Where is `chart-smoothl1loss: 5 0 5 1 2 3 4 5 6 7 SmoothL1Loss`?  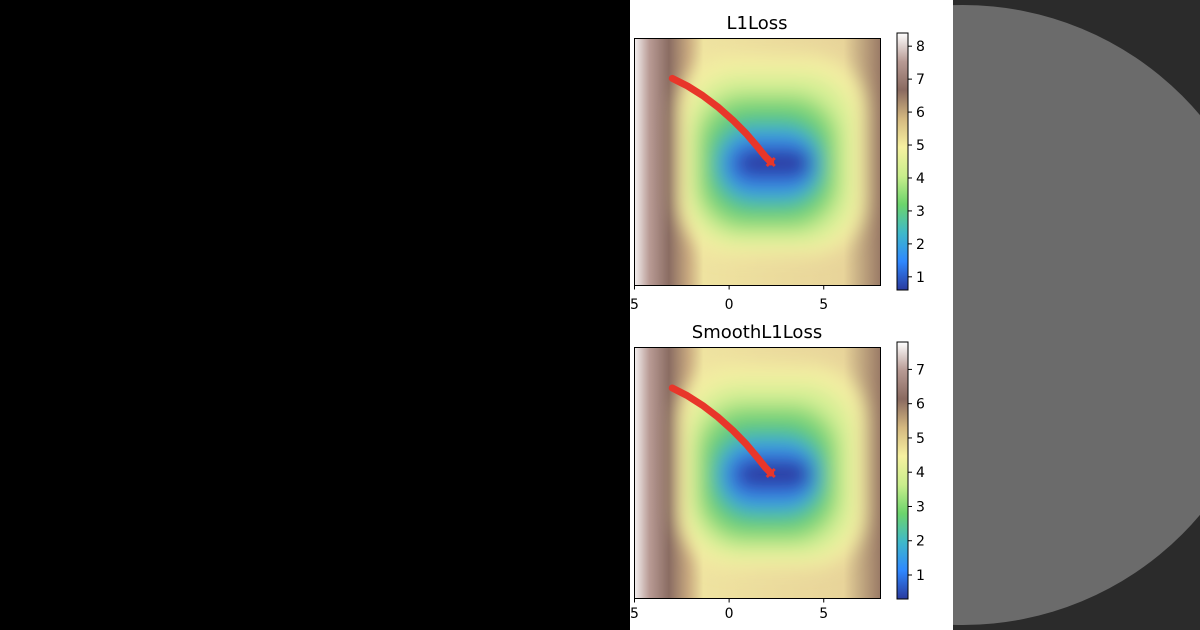
chart-smoothl1loss: 5 0 5 1 2 3 4 5 6 7 SmoothL1Loss is located at coordinates (777, 472).